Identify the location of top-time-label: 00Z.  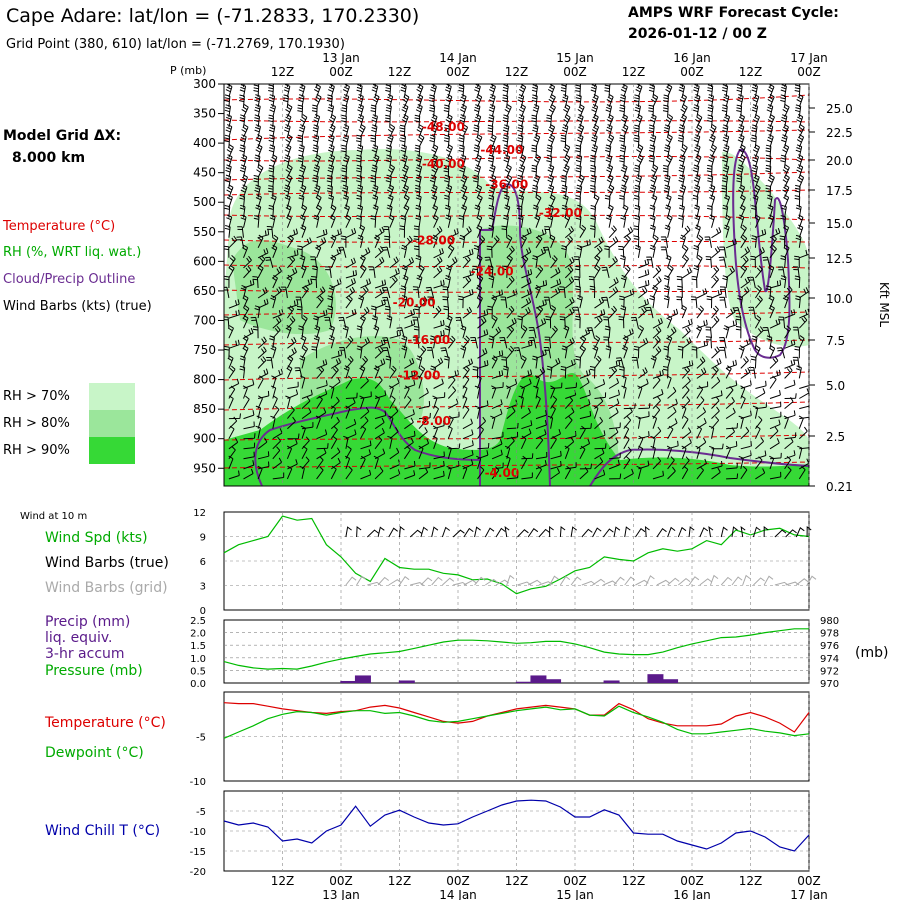
(458, 72).